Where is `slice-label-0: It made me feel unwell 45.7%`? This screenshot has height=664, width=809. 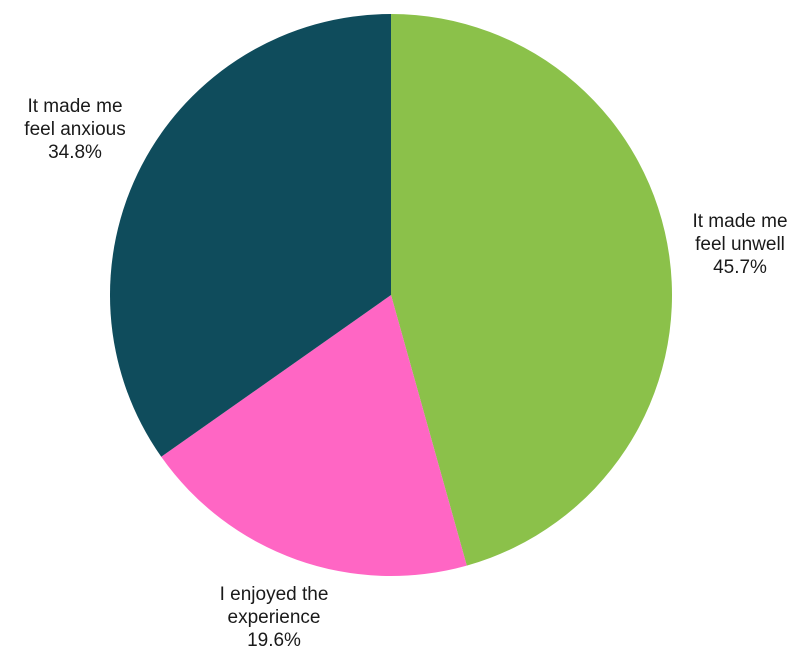 slice-label-0: It made me feel unwell 45.7% is located at coordinates (739, 244).